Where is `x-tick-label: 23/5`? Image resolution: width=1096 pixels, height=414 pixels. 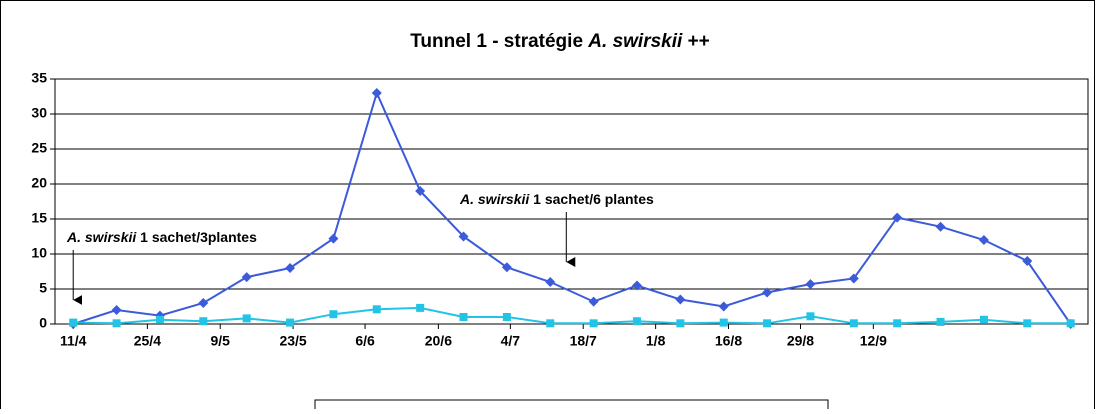
x-tick-label: 23/5 is located at coordinates (292, 341).